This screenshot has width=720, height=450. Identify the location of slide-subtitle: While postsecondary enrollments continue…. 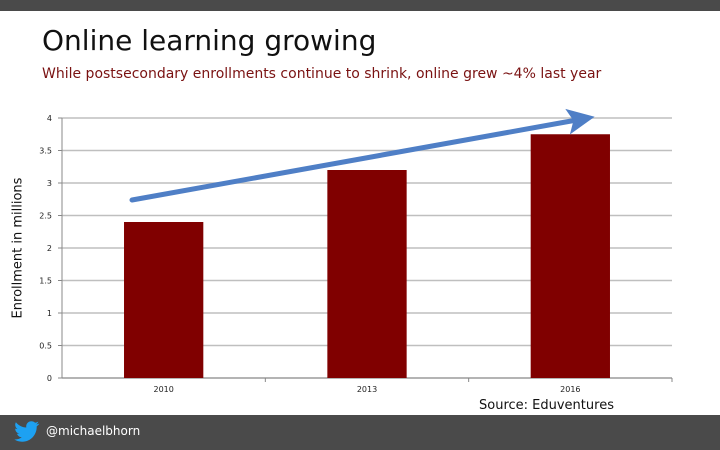
(322, 74).